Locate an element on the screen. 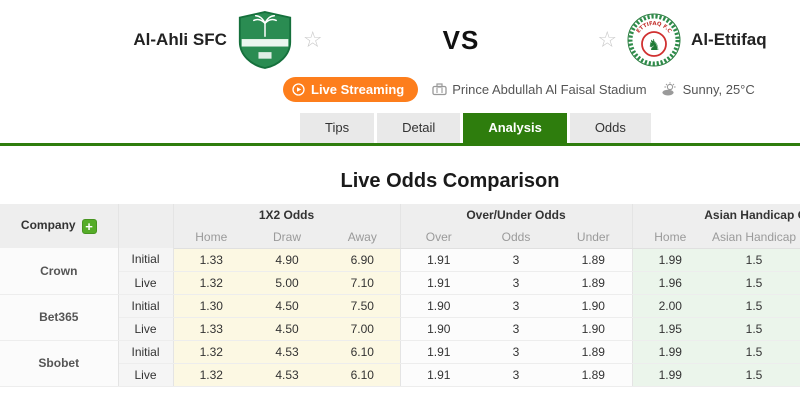  home-team-name: Al-Ahli SFC is located at coordinates (180, 39).